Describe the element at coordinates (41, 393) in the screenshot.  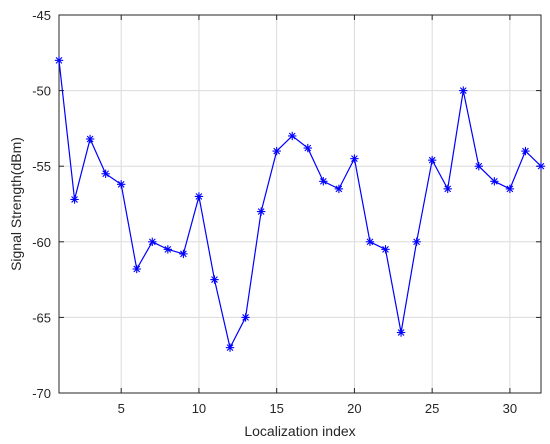
I see `y-tick-label: -70` at that location.